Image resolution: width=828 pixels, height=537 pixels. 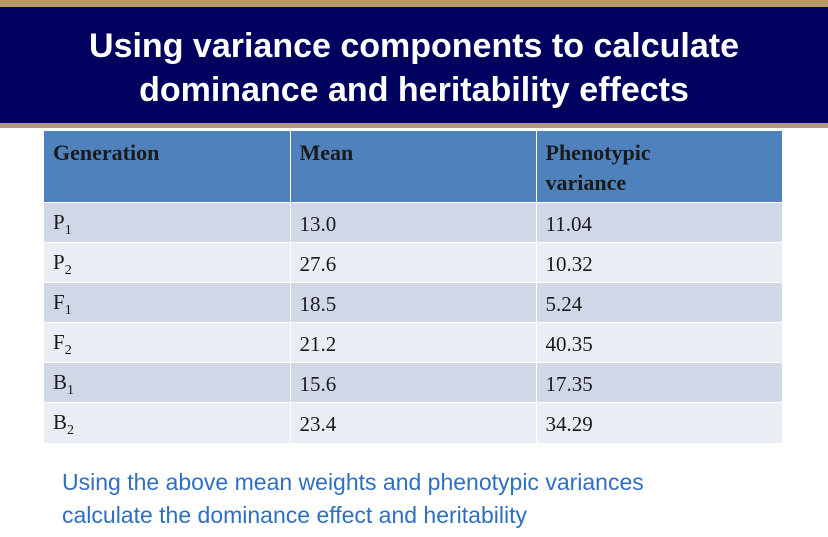 What do you see at coordinates (598, 167) in the screenshot?
I see `header-phenotypic-variance-label: Phenotypic variance` at bounding box center [598, 167].